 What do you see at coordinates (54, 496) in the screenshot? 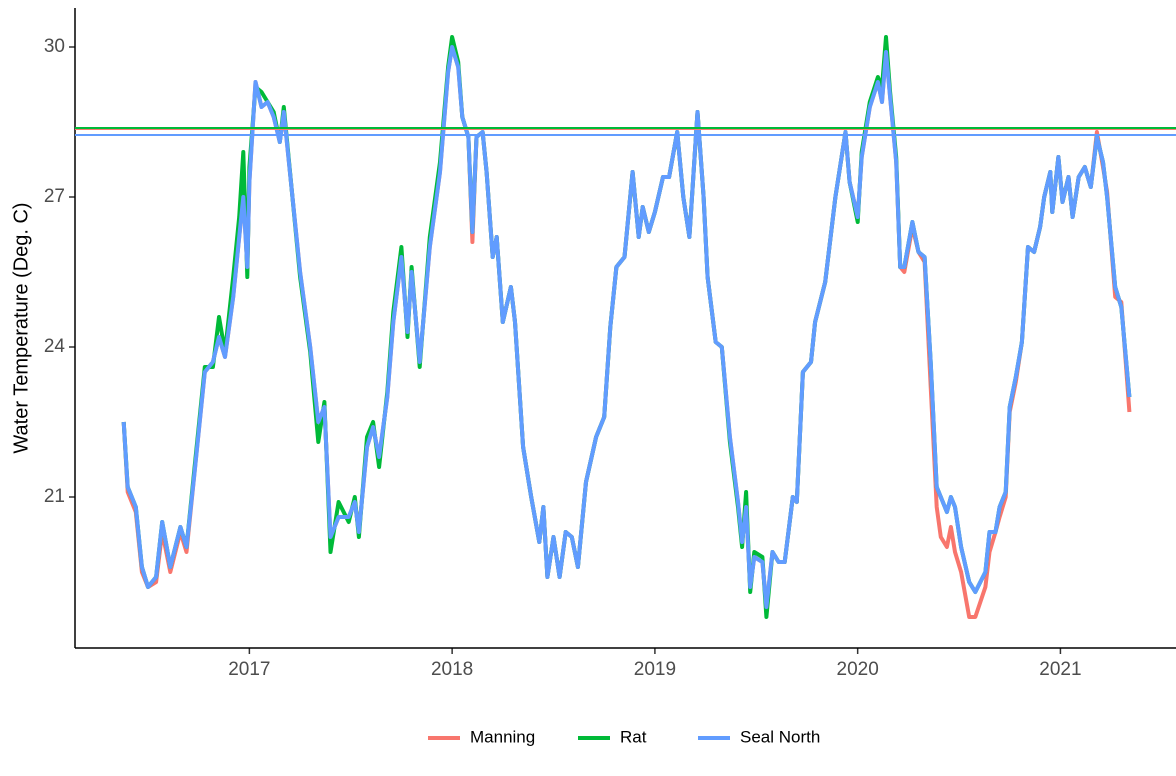
I see `y-tick-label: 21` at bounding box center [54, 496].